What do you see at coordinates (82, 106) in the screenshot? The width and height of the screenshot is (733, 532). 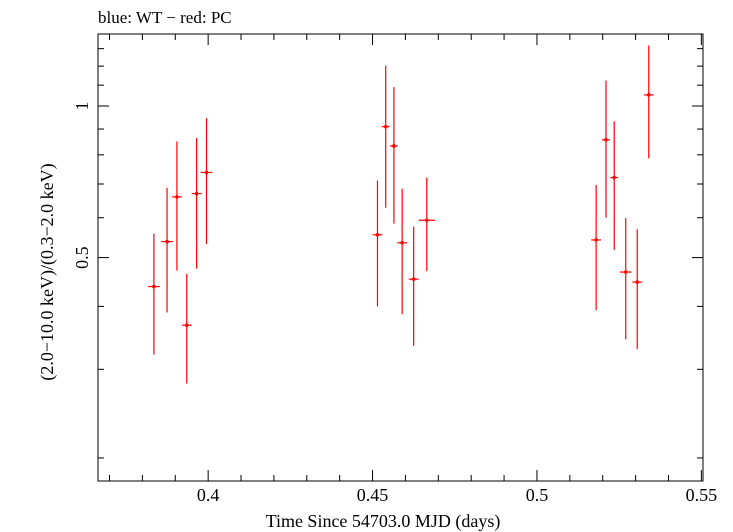 I see `y-tick-label: 1` at bounding box center [82, 106].